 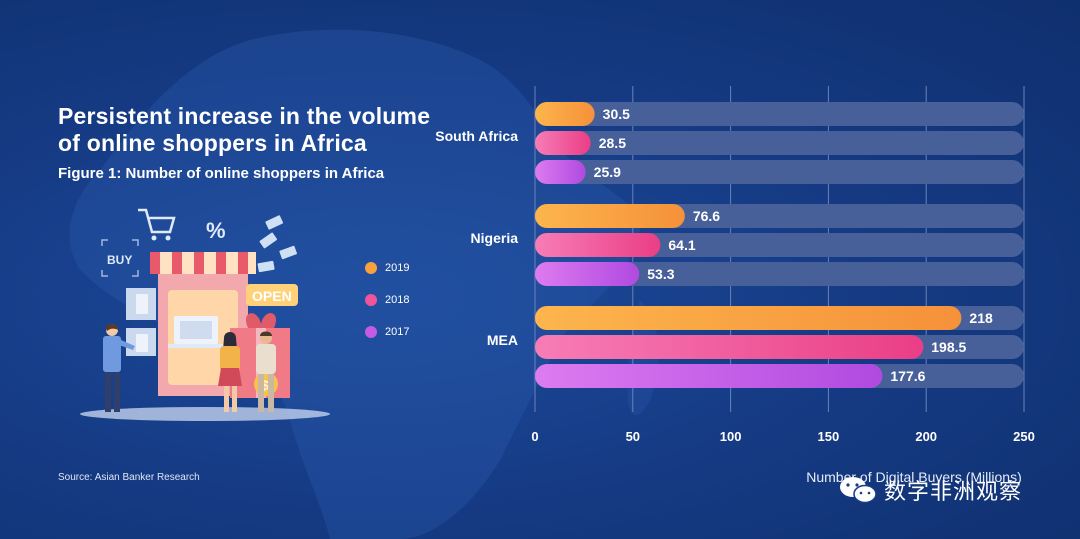 I want to click on legend-item-2017: 2017, so click(x=387, y=332).